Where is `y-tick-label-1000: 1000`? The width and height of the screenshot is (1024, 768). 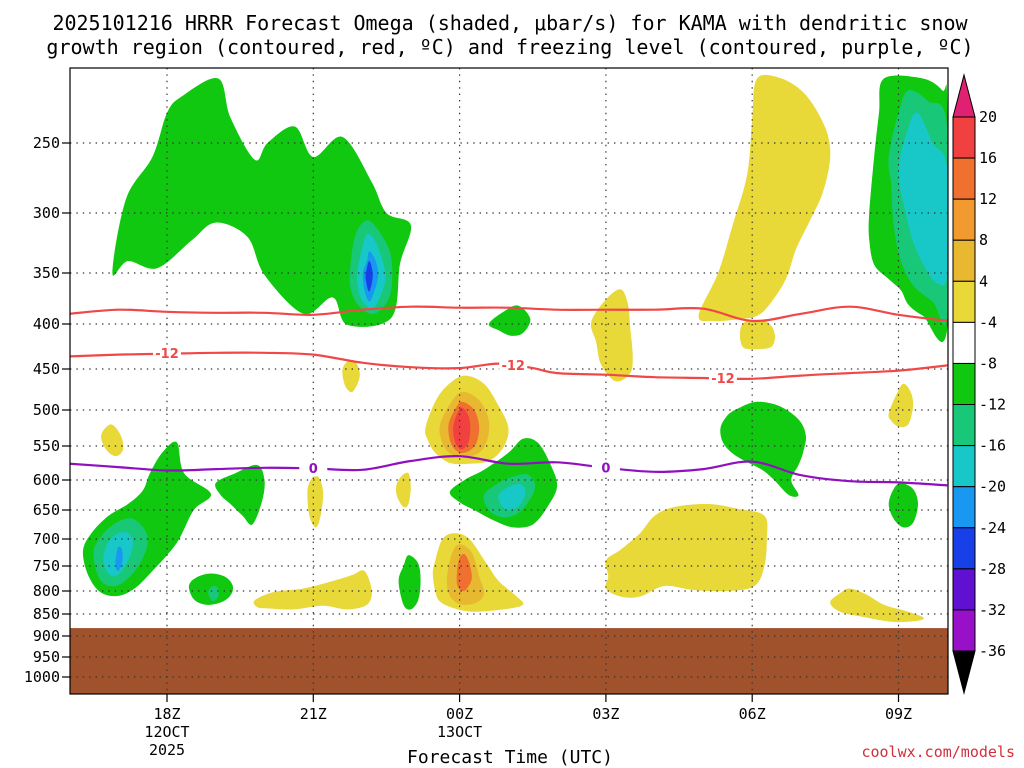
y-tick-label-1000: 1000 is located at coordinates (42, 677).